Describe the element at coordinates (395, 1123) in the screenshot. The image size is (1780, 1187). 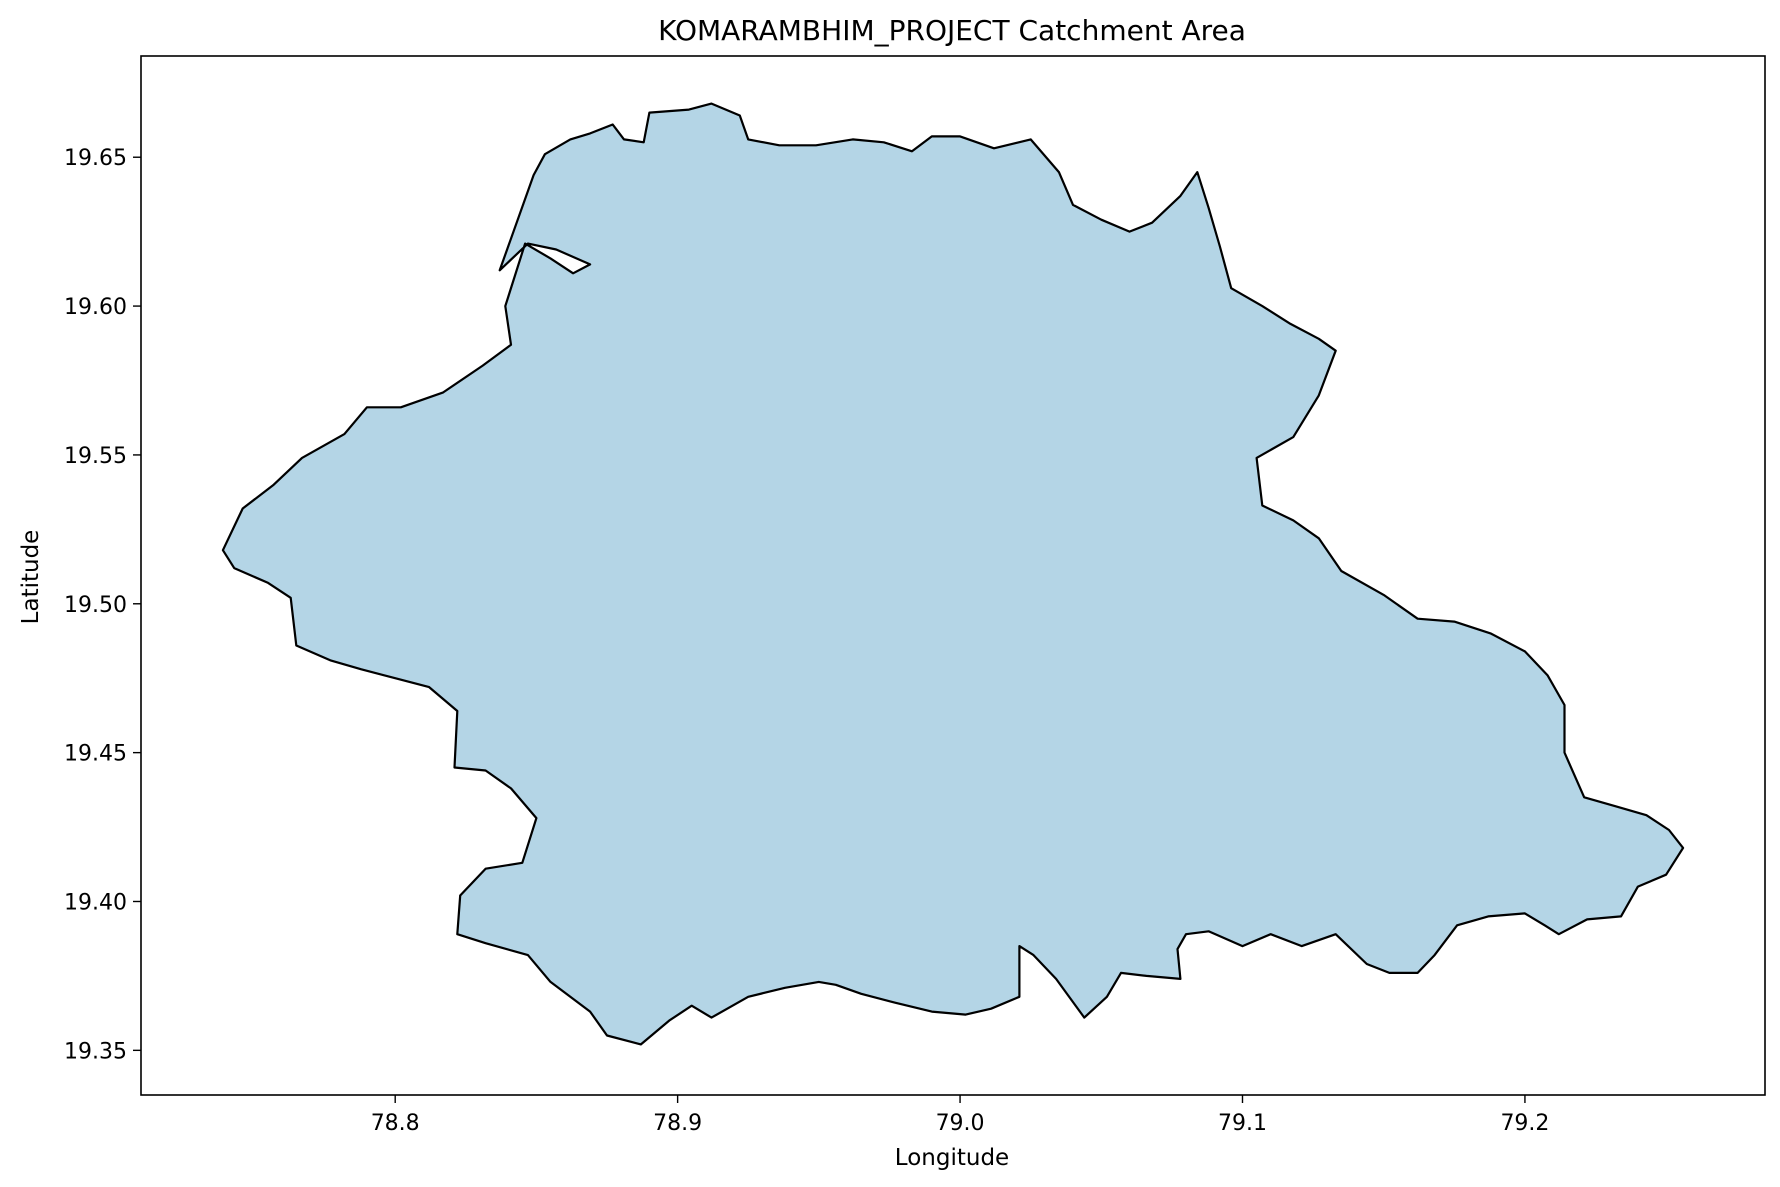
I see `x-tick-label: 78.8` at that location.